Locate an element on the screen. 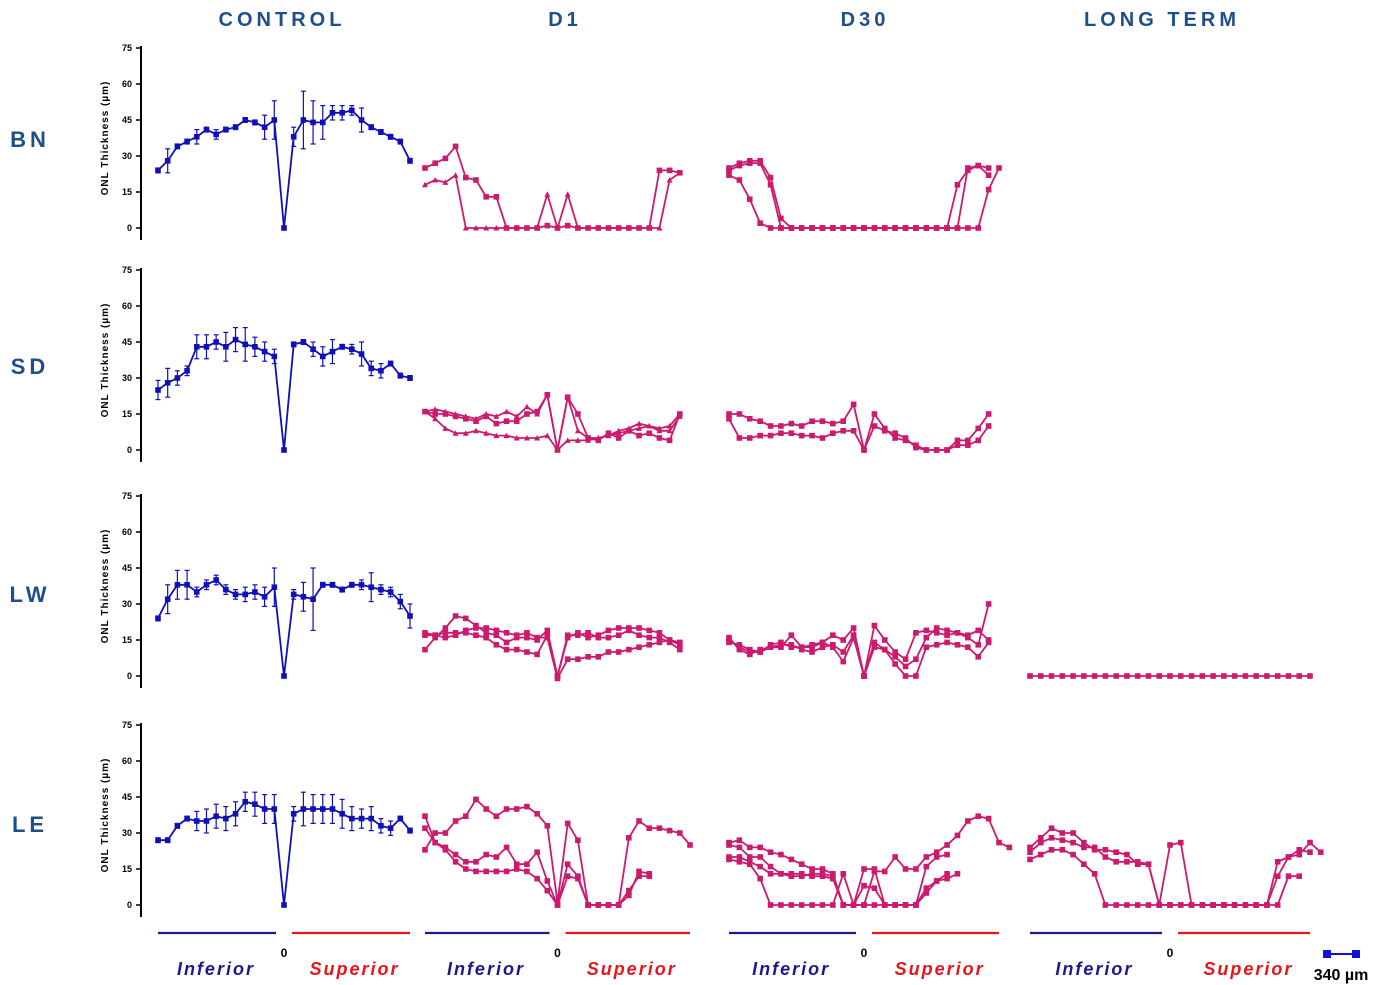  y-tick-label: 15 is located at coordinates (127, 414).